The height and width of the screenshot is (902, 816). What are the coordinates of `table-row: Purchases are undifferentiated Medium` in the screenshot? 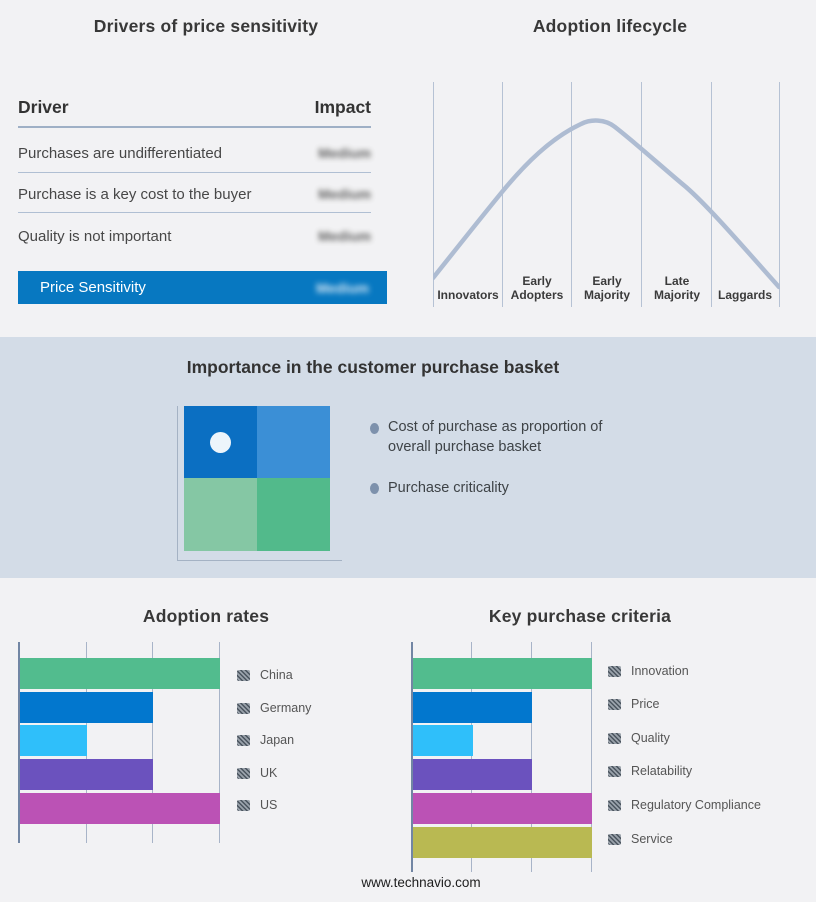 It's located at (194, 153).